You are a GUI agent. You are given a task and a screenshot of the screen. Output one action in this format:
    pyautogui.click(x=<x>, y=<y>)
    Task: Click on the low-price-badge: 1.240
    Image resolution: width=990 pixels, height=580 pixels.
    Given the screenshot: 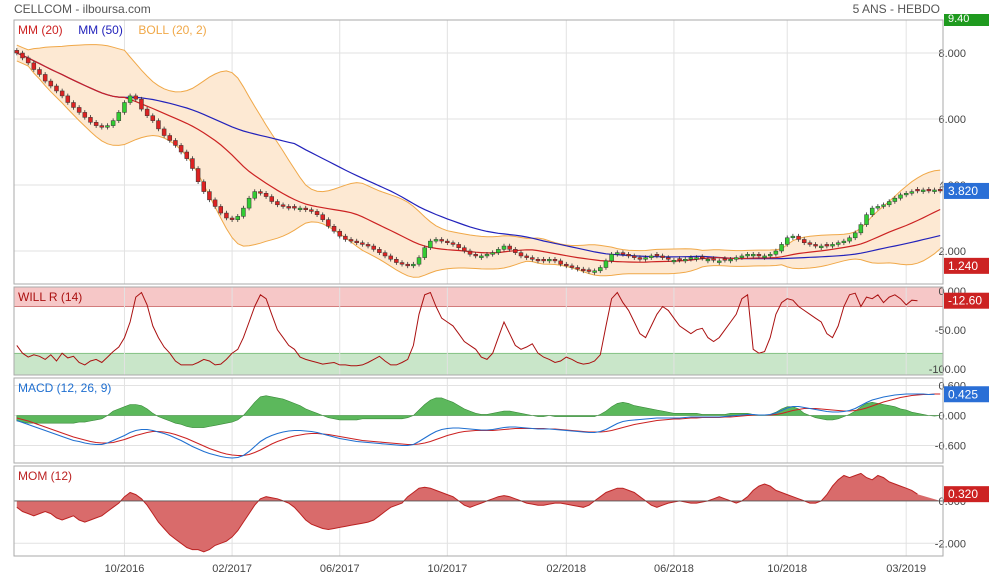 What is the action you would take?
    pyautogui.click(x=963, y=266)
    